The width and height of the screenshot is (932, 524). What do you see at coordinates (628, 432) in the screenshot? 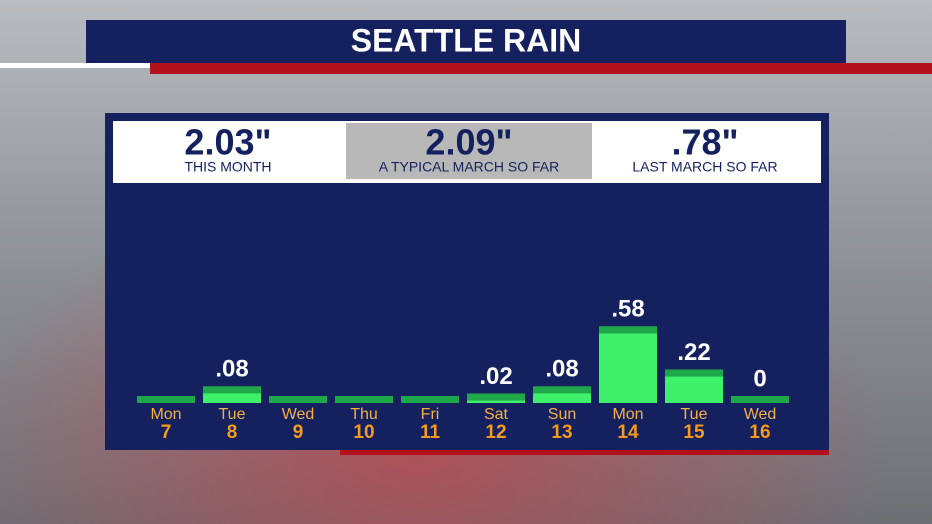
I see `date-label: 14` at bounding box center [628, 432].